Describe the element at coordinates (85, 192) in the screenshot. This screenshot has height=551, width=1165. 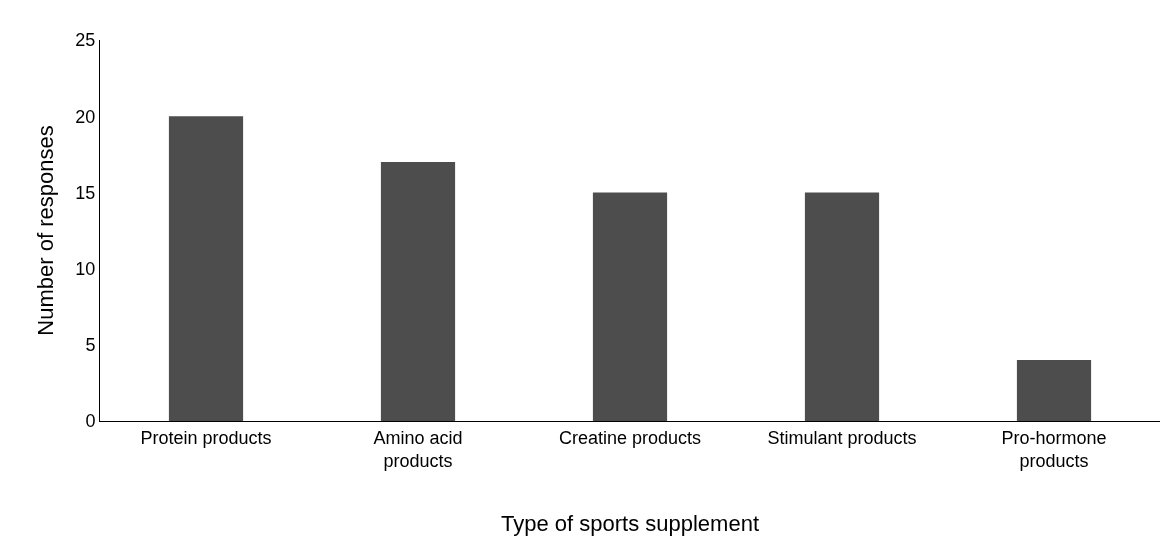
I see `y-tick-label: 15` at that location.